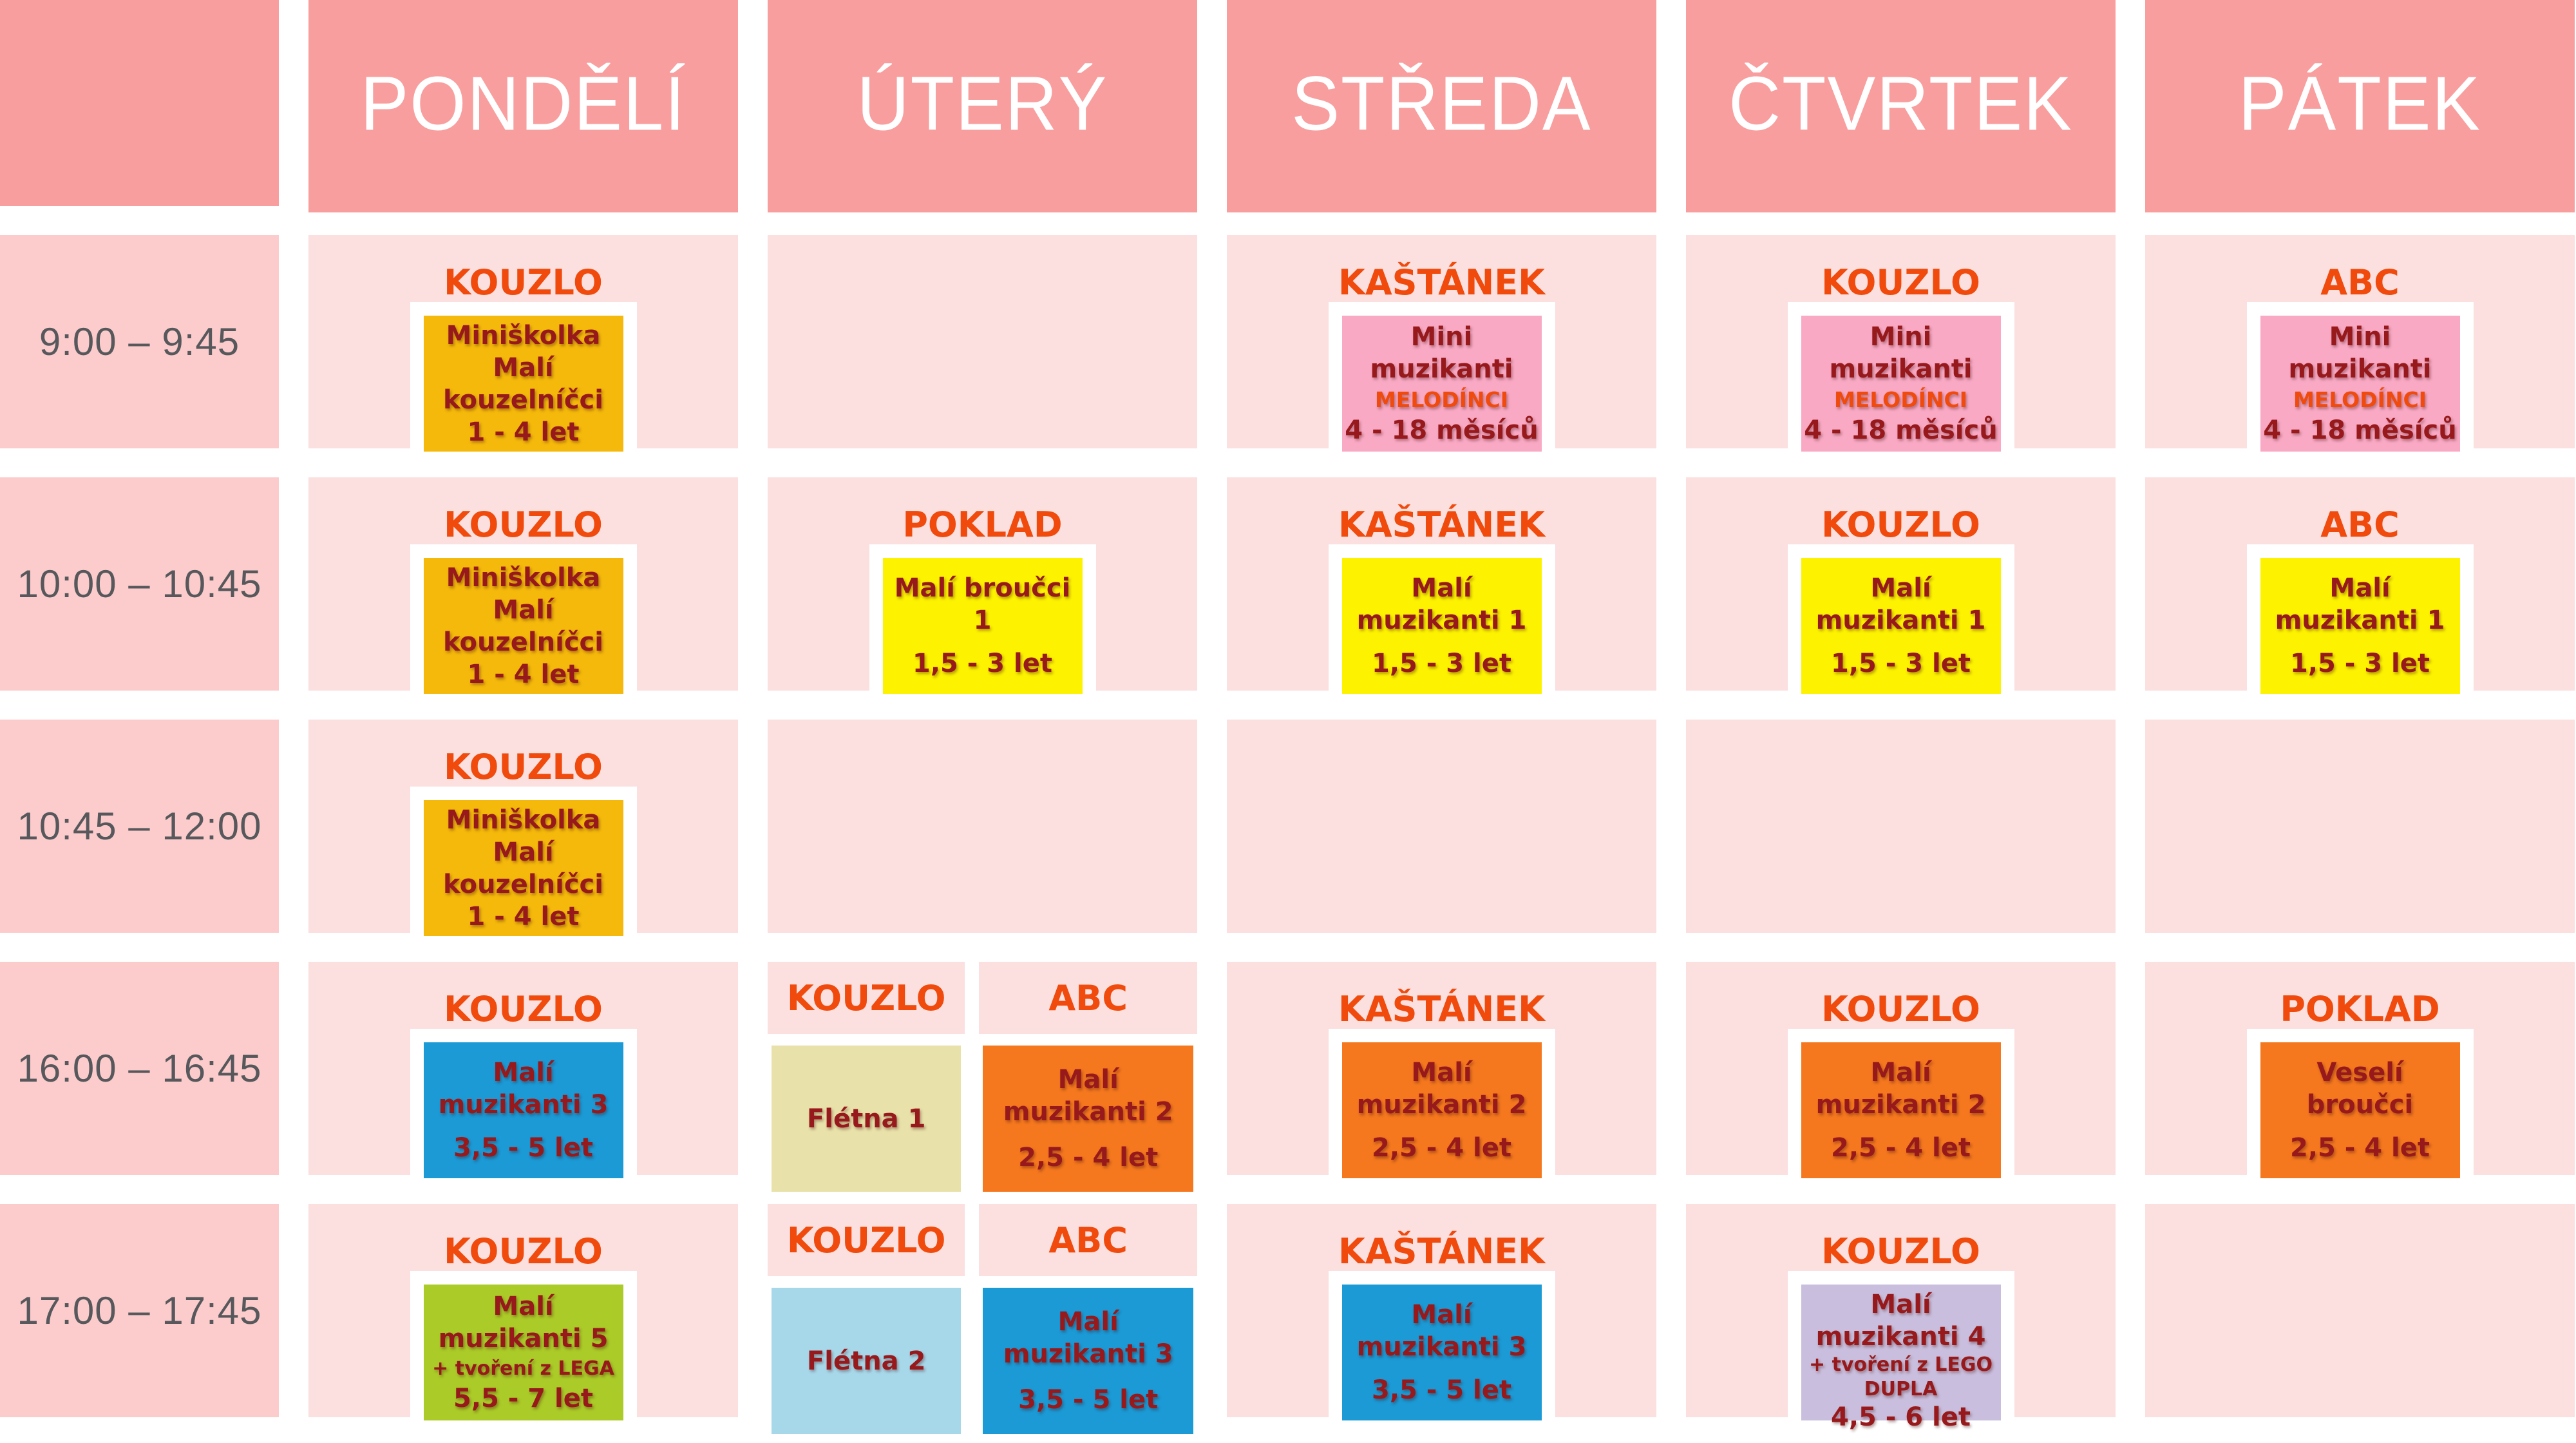  Describe the element at coordinates (139, 341) in the screenshot. I see `time-slot-label: 9:00 – 9:45` at that location.